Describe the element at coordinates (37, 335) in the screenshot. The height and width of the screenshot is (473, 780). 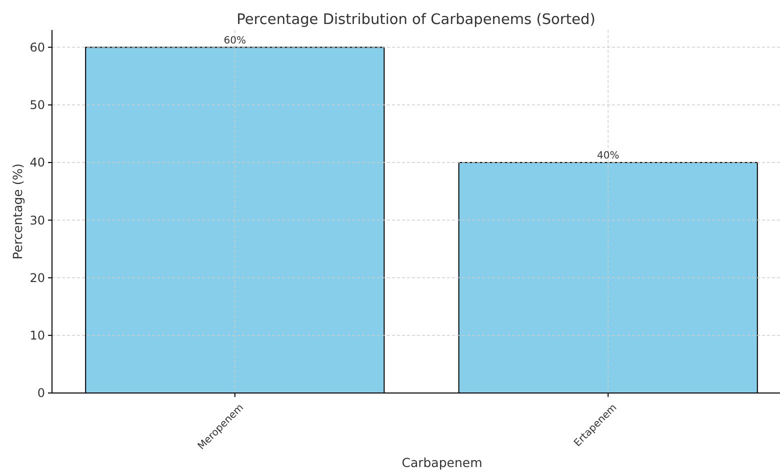
I see `y-tick-label: 10` at that location.